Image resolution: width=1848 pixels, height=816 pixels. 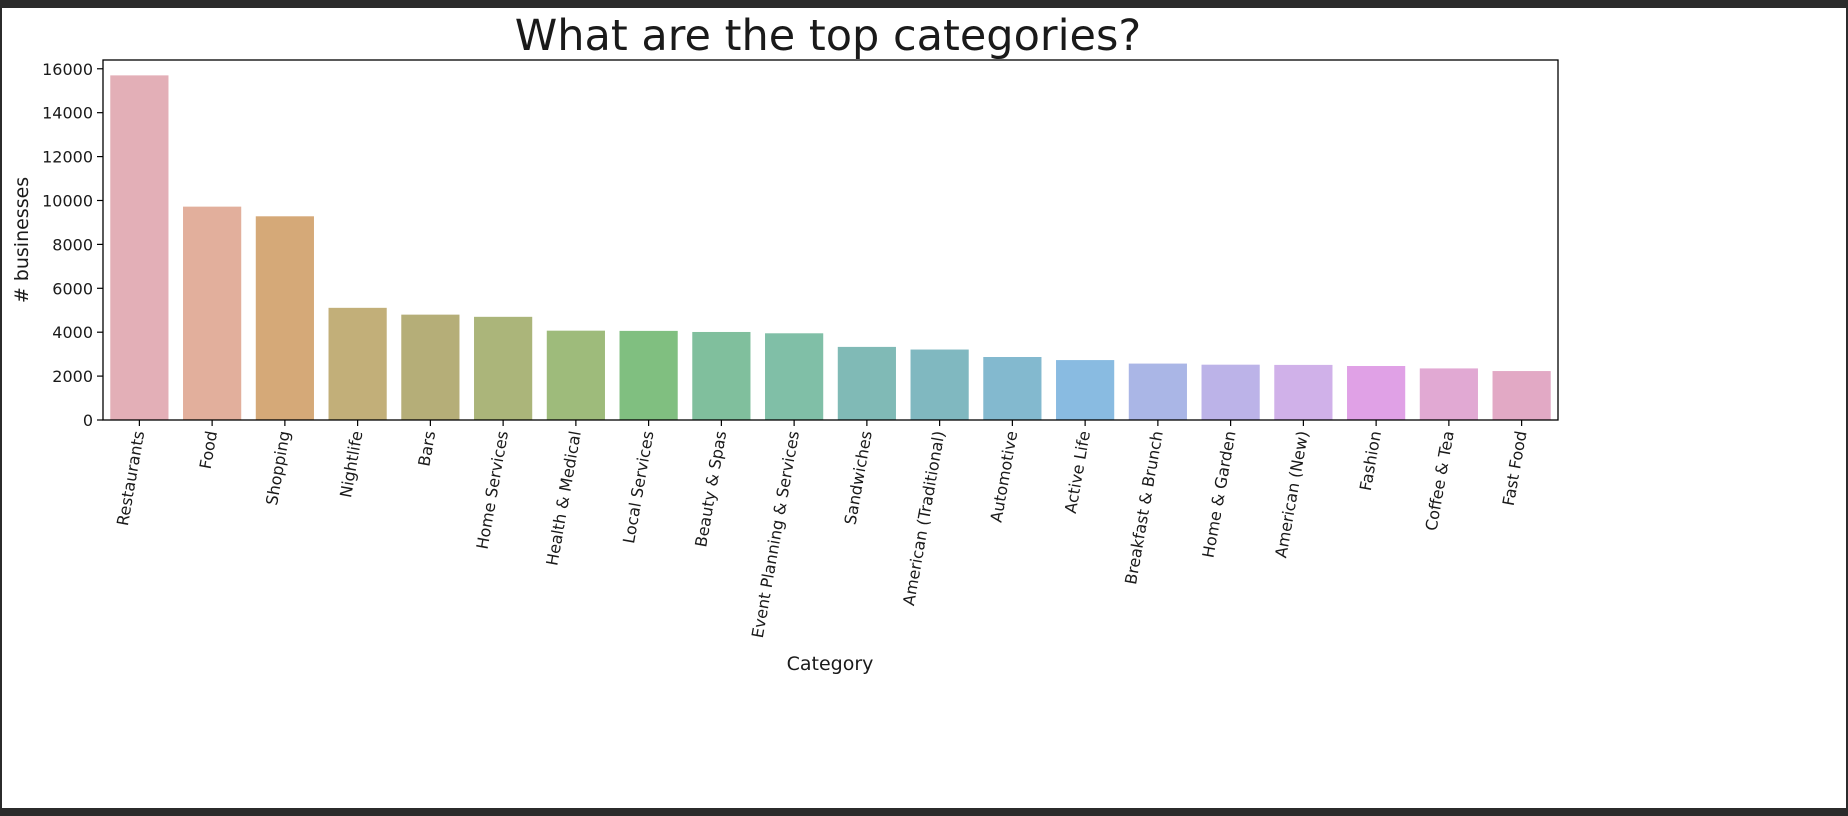 What do you see at coordinates (638, 487) in the screenshot?
I see `x-tick-label-7: Local Services` at bounding box center [638, 487].